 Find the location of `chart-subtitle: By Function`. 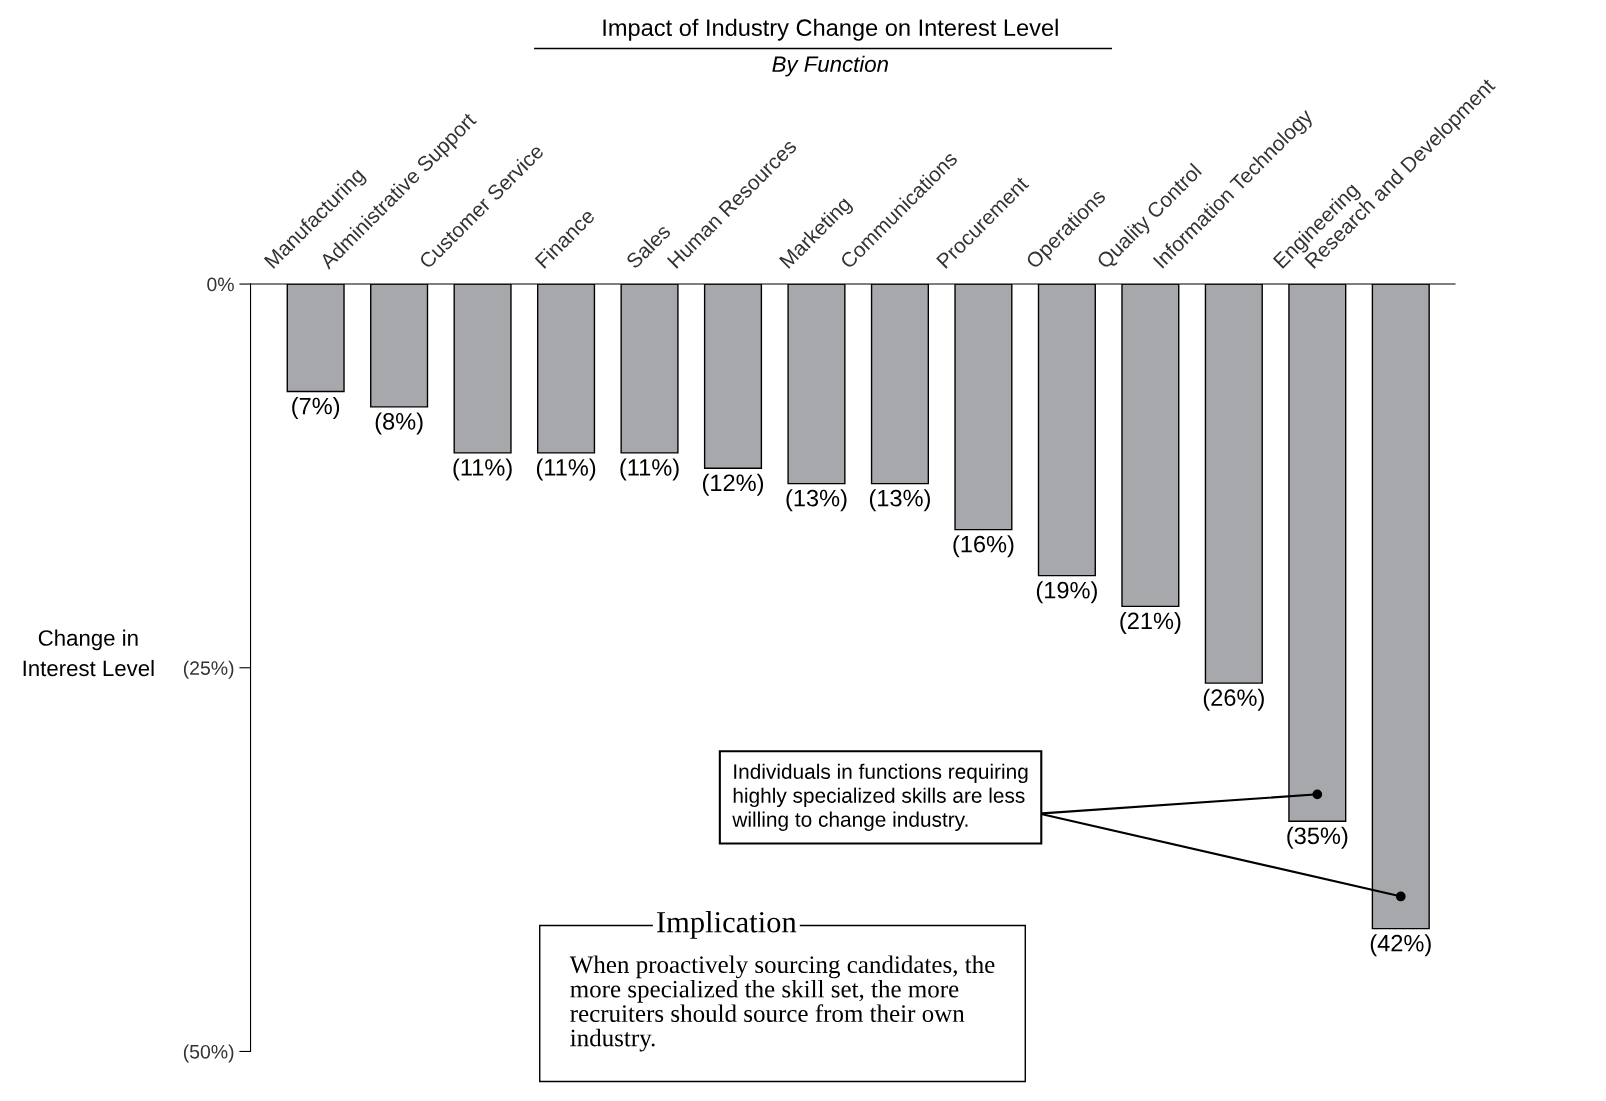

chart-subtitle: By Function is located at coordinates (830, 66).